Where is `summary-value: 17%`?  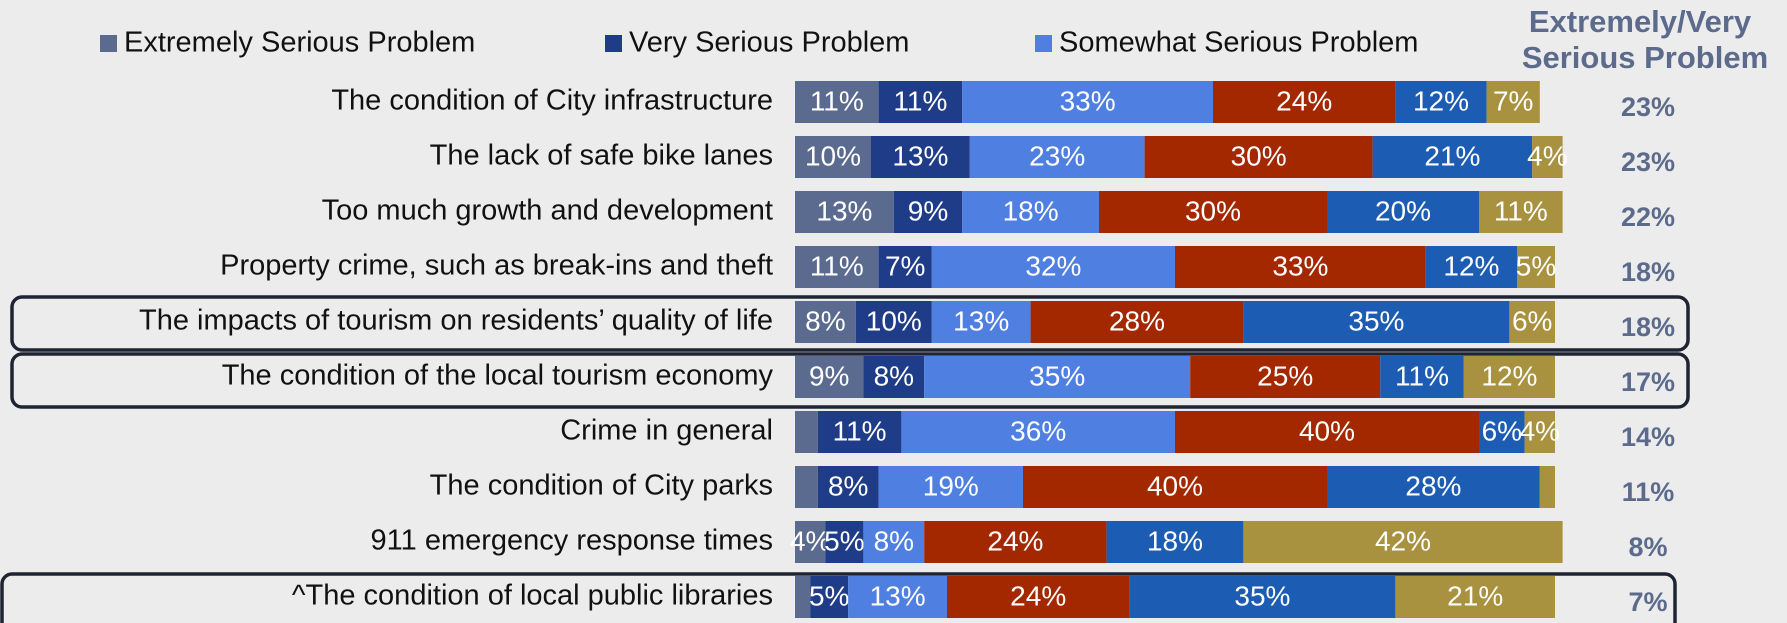
summary-value: 17% is located at coordinates (1648, 382).